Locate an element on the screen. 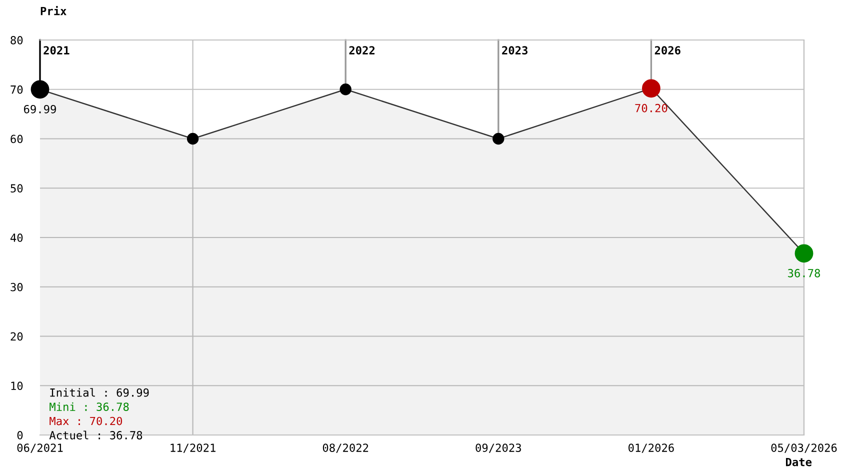 This screenshot has height=474, width=844. y-tick-label: 0 is located at coordinates (20, 435).